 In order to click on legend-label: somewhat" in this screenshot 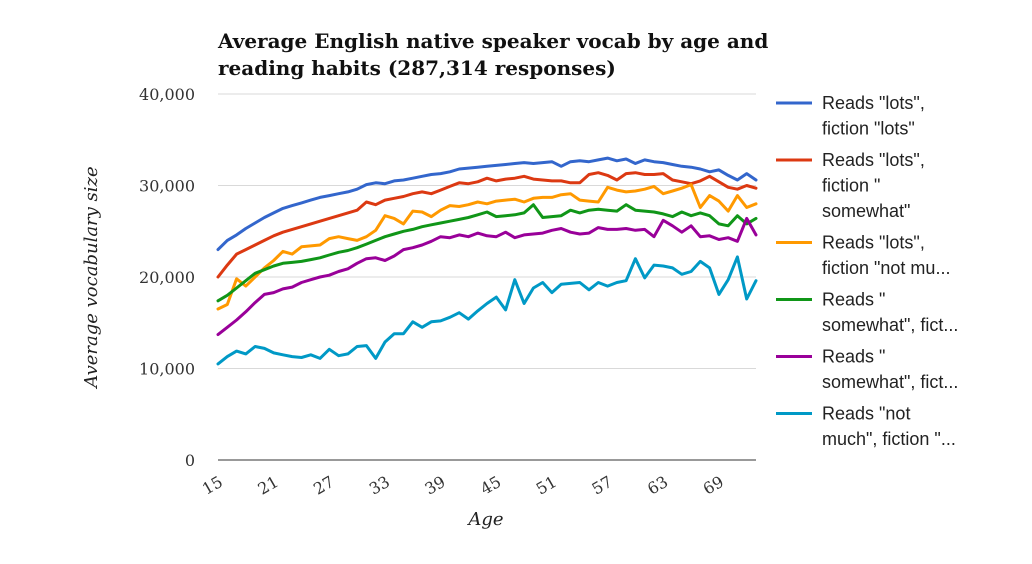, I will do `click(866, 211)`.